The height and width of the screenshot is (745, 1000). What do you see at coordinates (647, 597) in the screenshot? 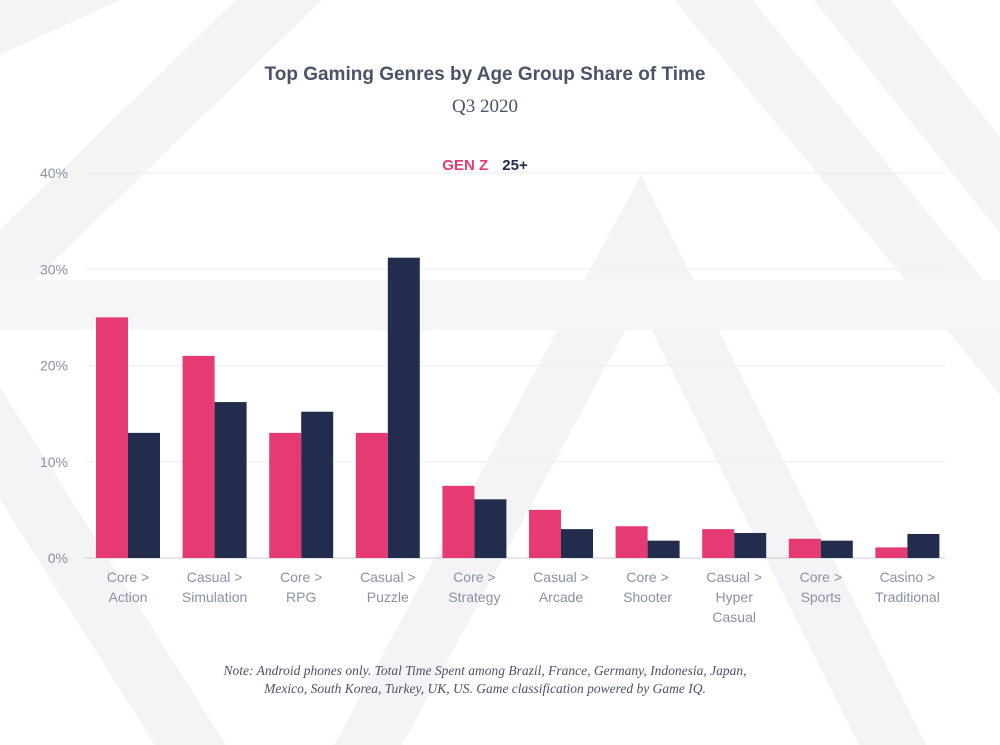
I see `x-tick-label: Shooter` at bounding box center [647, 597].